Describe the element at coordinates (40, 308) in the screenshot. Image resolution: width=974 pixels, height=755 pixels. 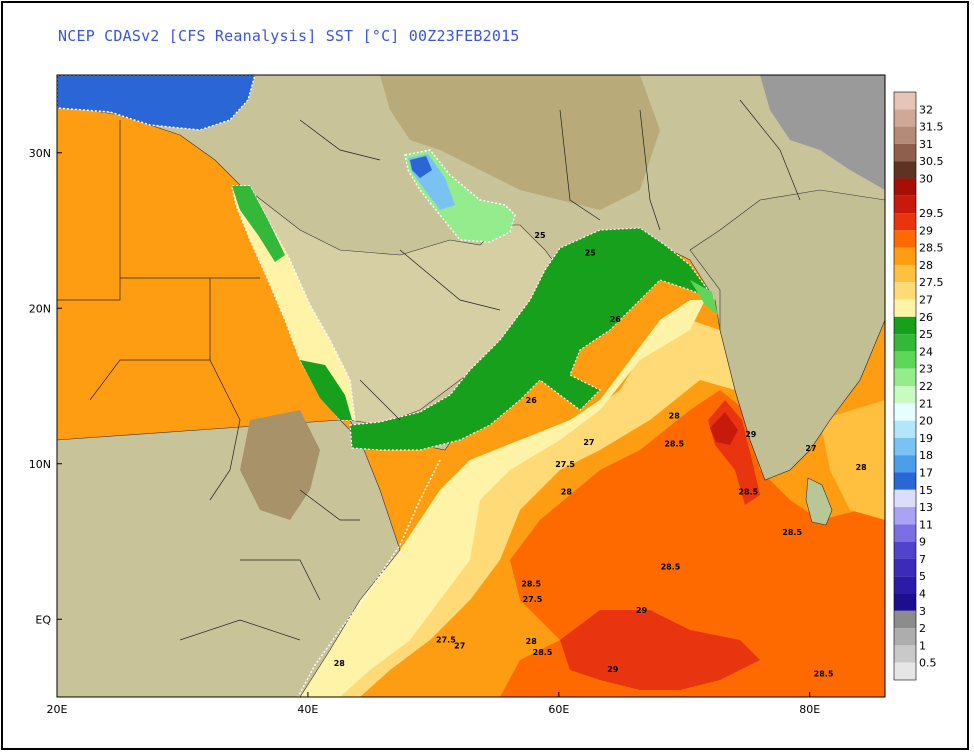
I see `lat-tick-label: 20N` at that location.